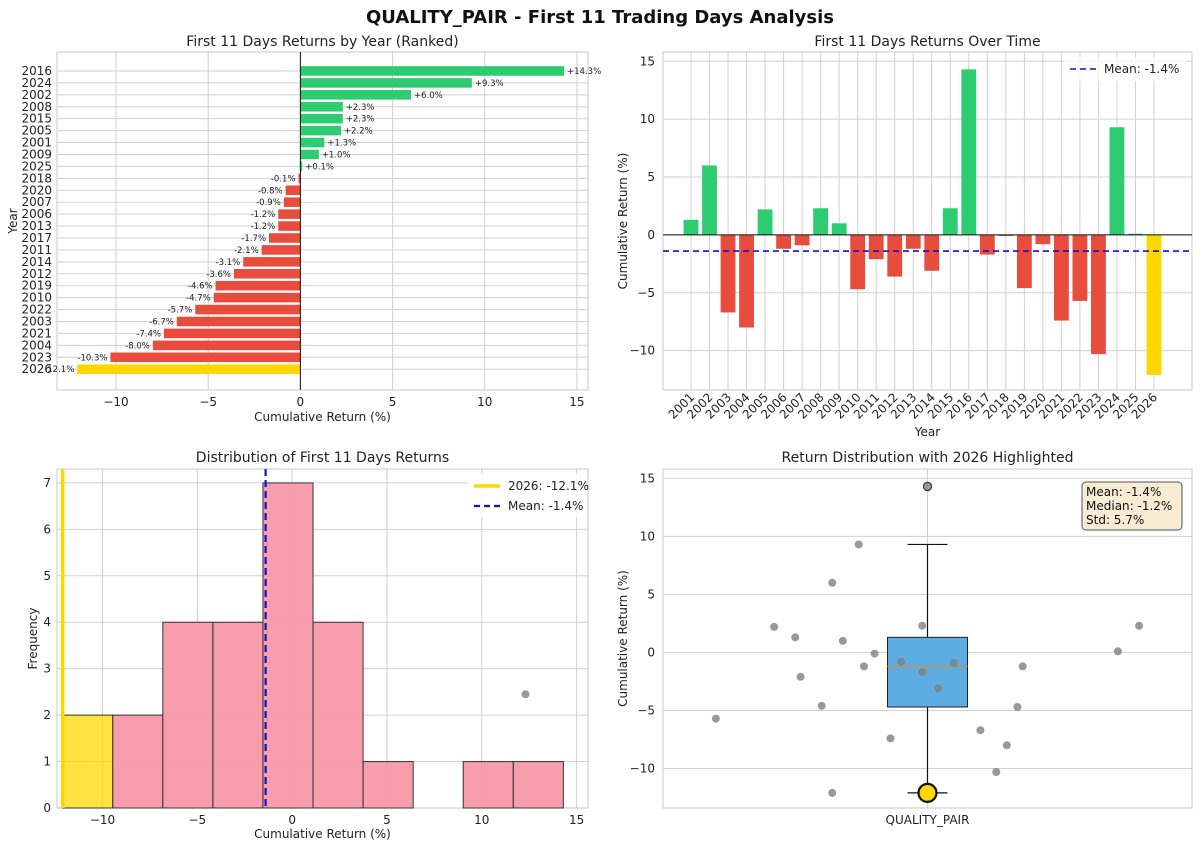 The height and width of the screenshot is (850, 1200). What do you see at coordinates (189, 369) in the screenshot?
I see `ranked-bar-2026` at bounding box center [189, 369].